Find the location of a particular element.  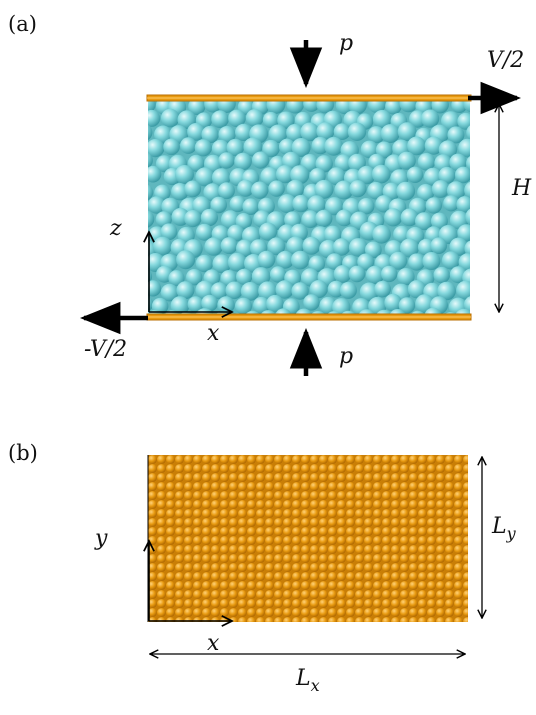

height-label: H is located at coordinates (521, 188).